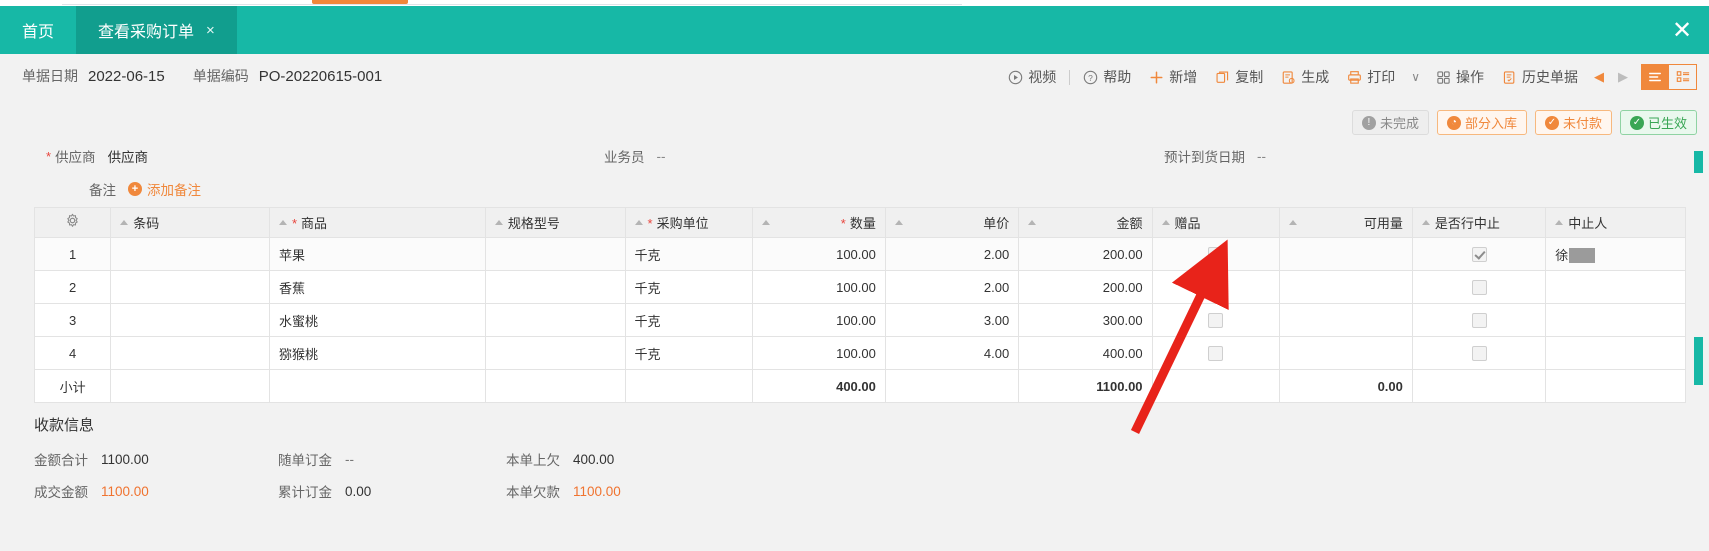 The image size is (1709, 551). Describe the element at coordinates (1305, 77) in the screenshot. I see `generate-button: 生成` at that location.